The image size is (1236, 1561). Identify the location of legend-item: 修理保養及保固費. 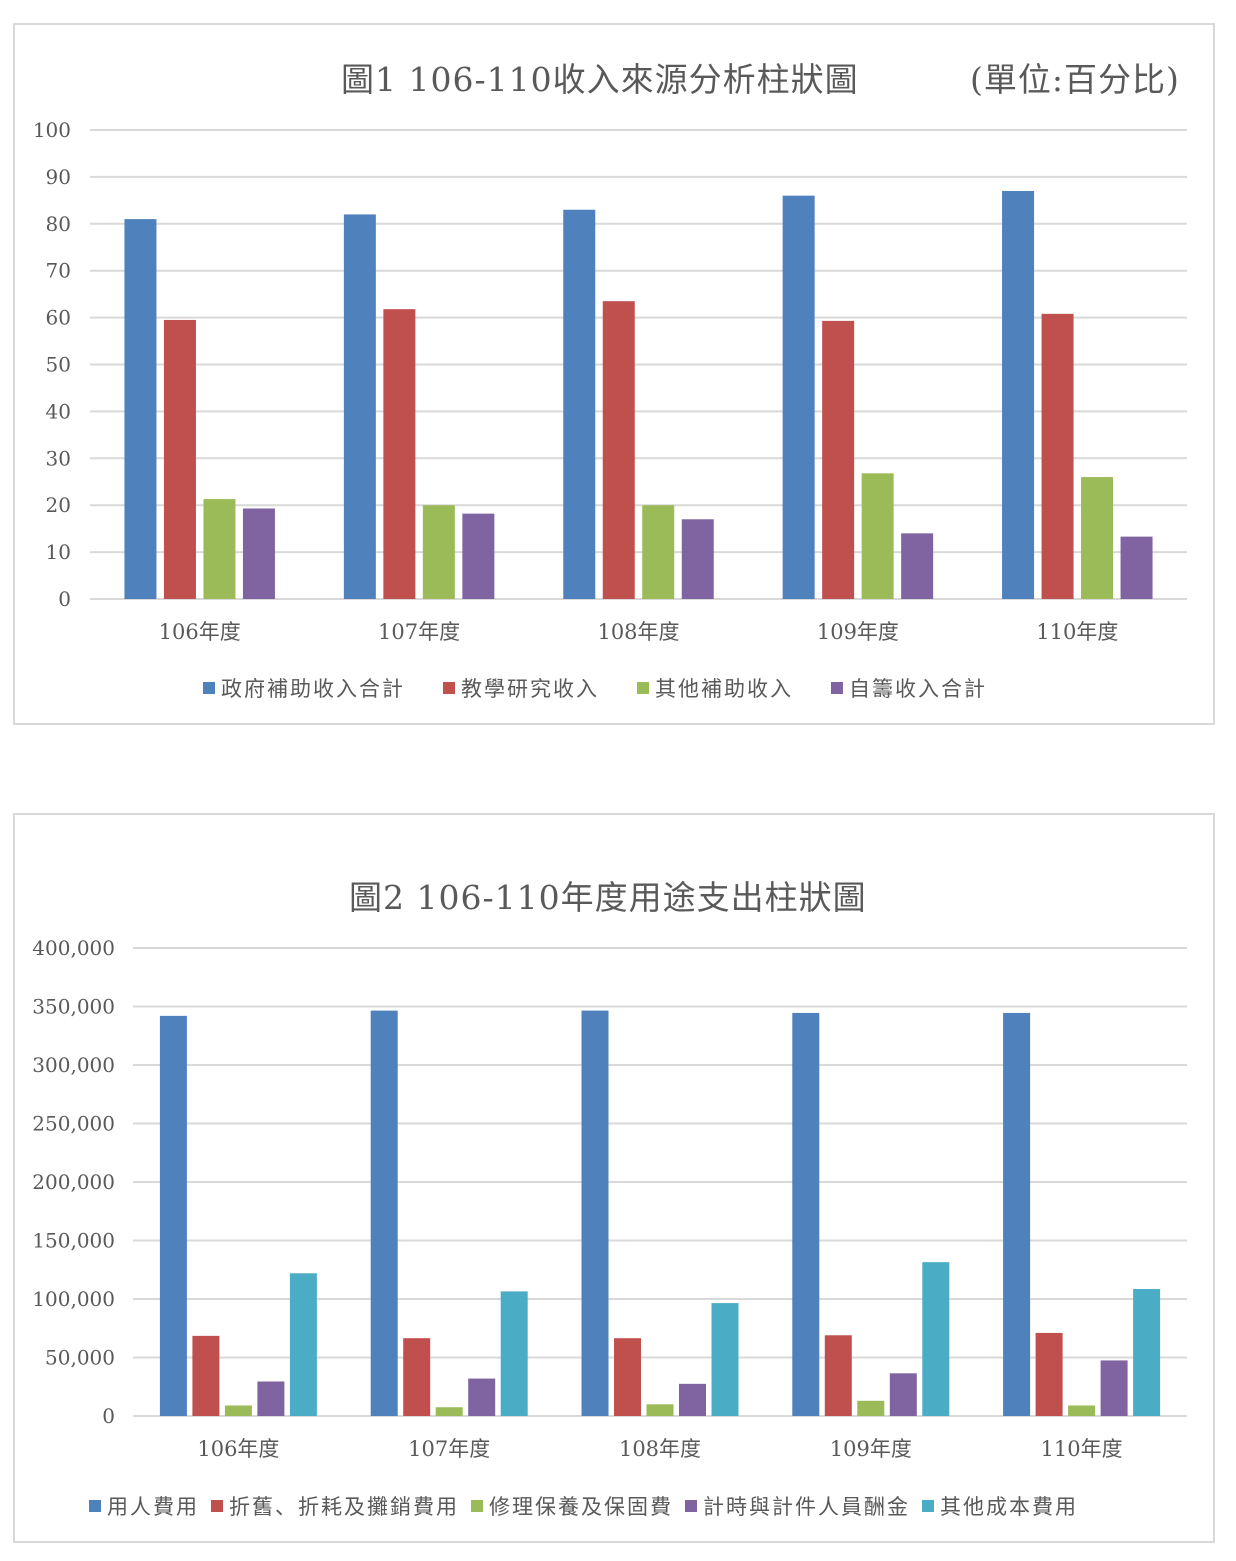
(572, 1506).